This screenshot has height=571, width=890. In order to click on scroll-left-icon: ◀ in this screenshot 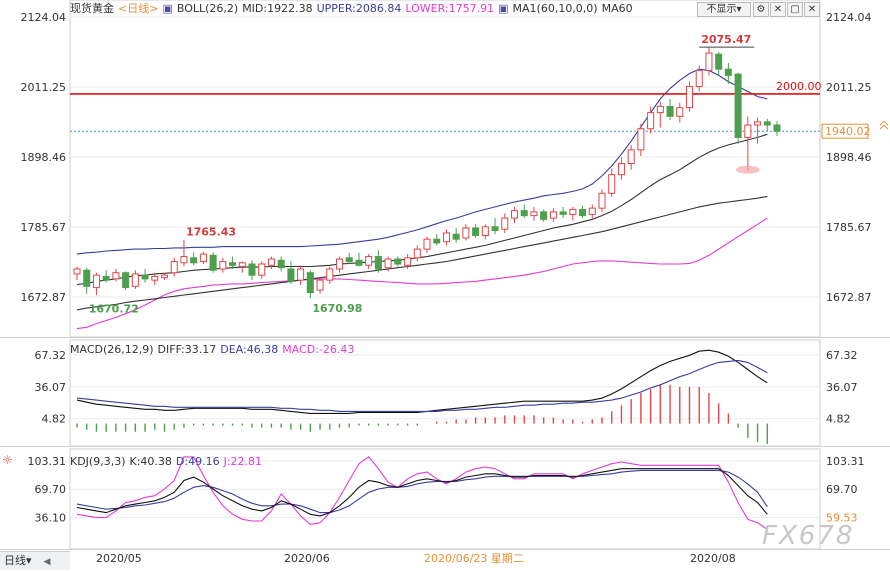, I will do `click(47, 562)`.